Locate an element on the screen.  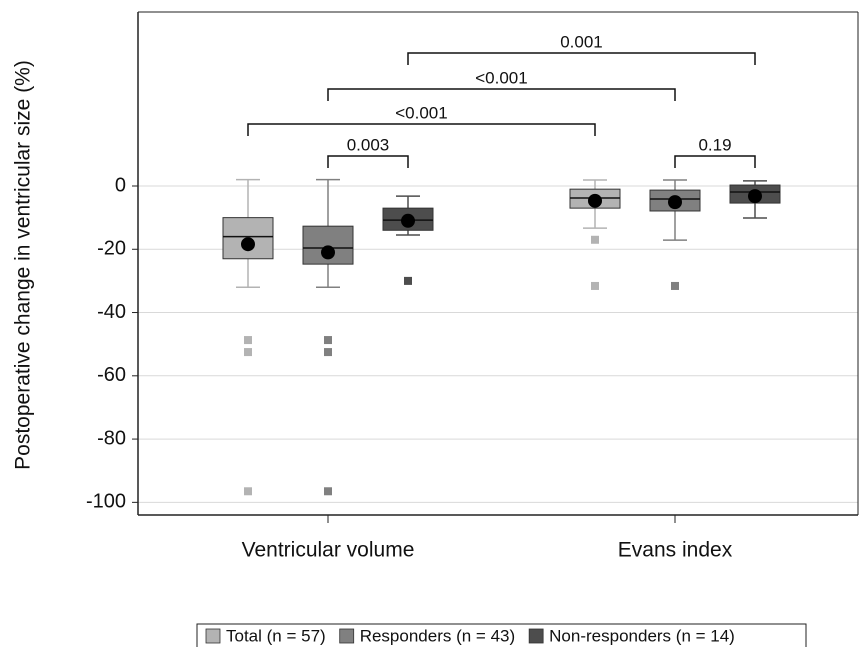
x-tick-label: Ventricular volume is located at coordinates (328, 550).